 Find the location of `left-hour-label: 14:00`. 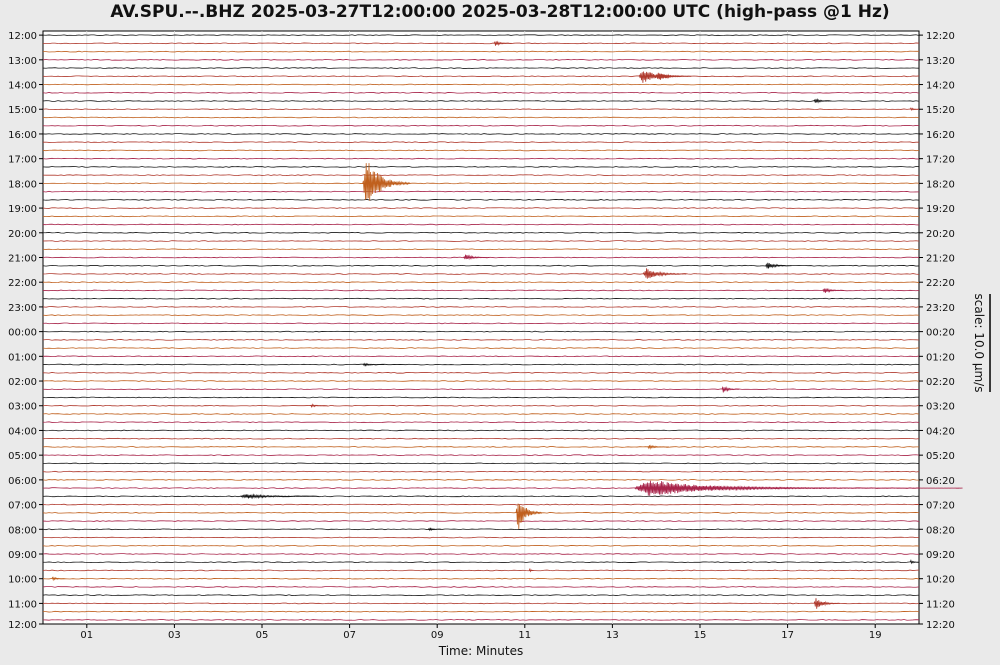

left-hour-label: 14:00 is located at coordinates (22, 86).